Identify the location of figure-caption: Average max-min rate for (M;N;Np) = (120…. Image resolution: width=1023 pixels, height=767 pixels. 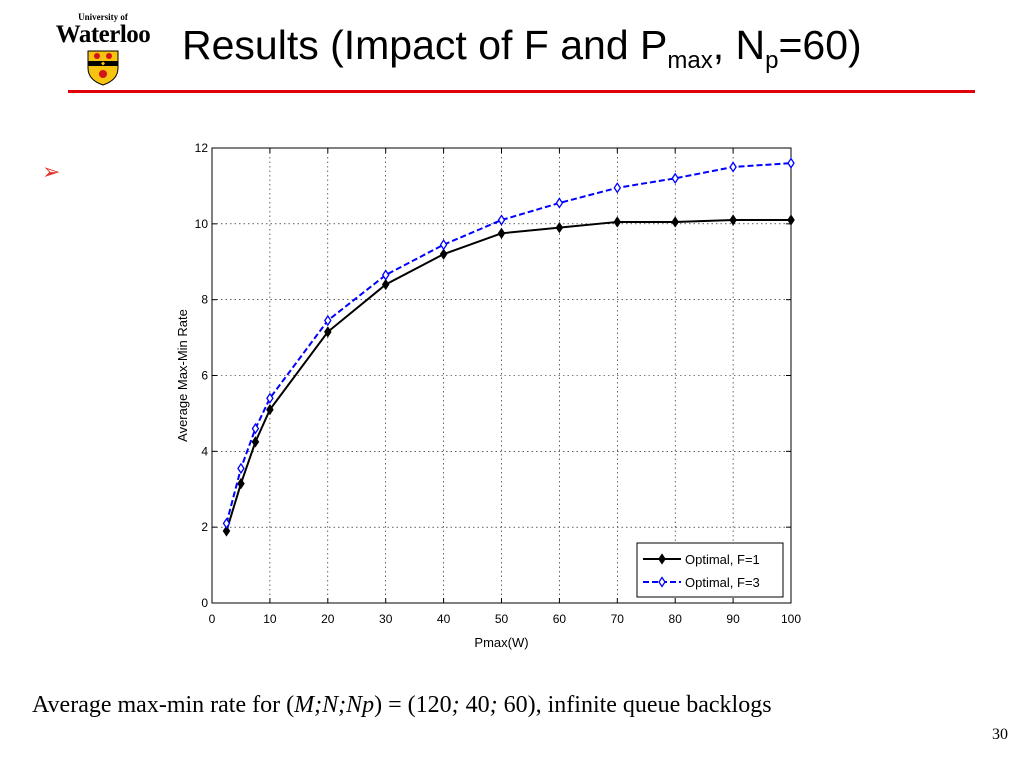
(402, 705).